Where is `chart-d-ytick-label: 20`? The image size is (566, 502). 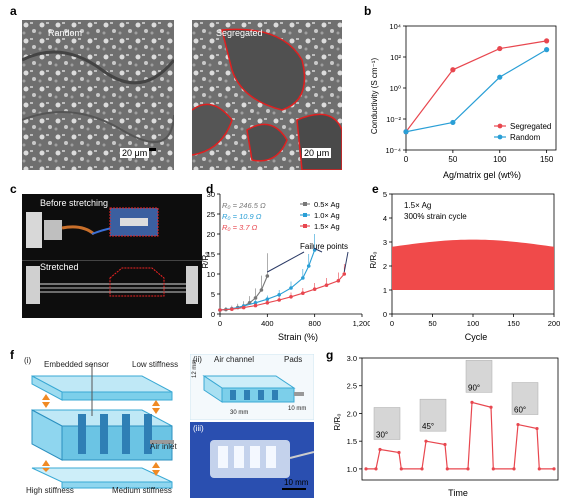 chart-d-ytick-label: 20 is located at coordinates (211, 234).